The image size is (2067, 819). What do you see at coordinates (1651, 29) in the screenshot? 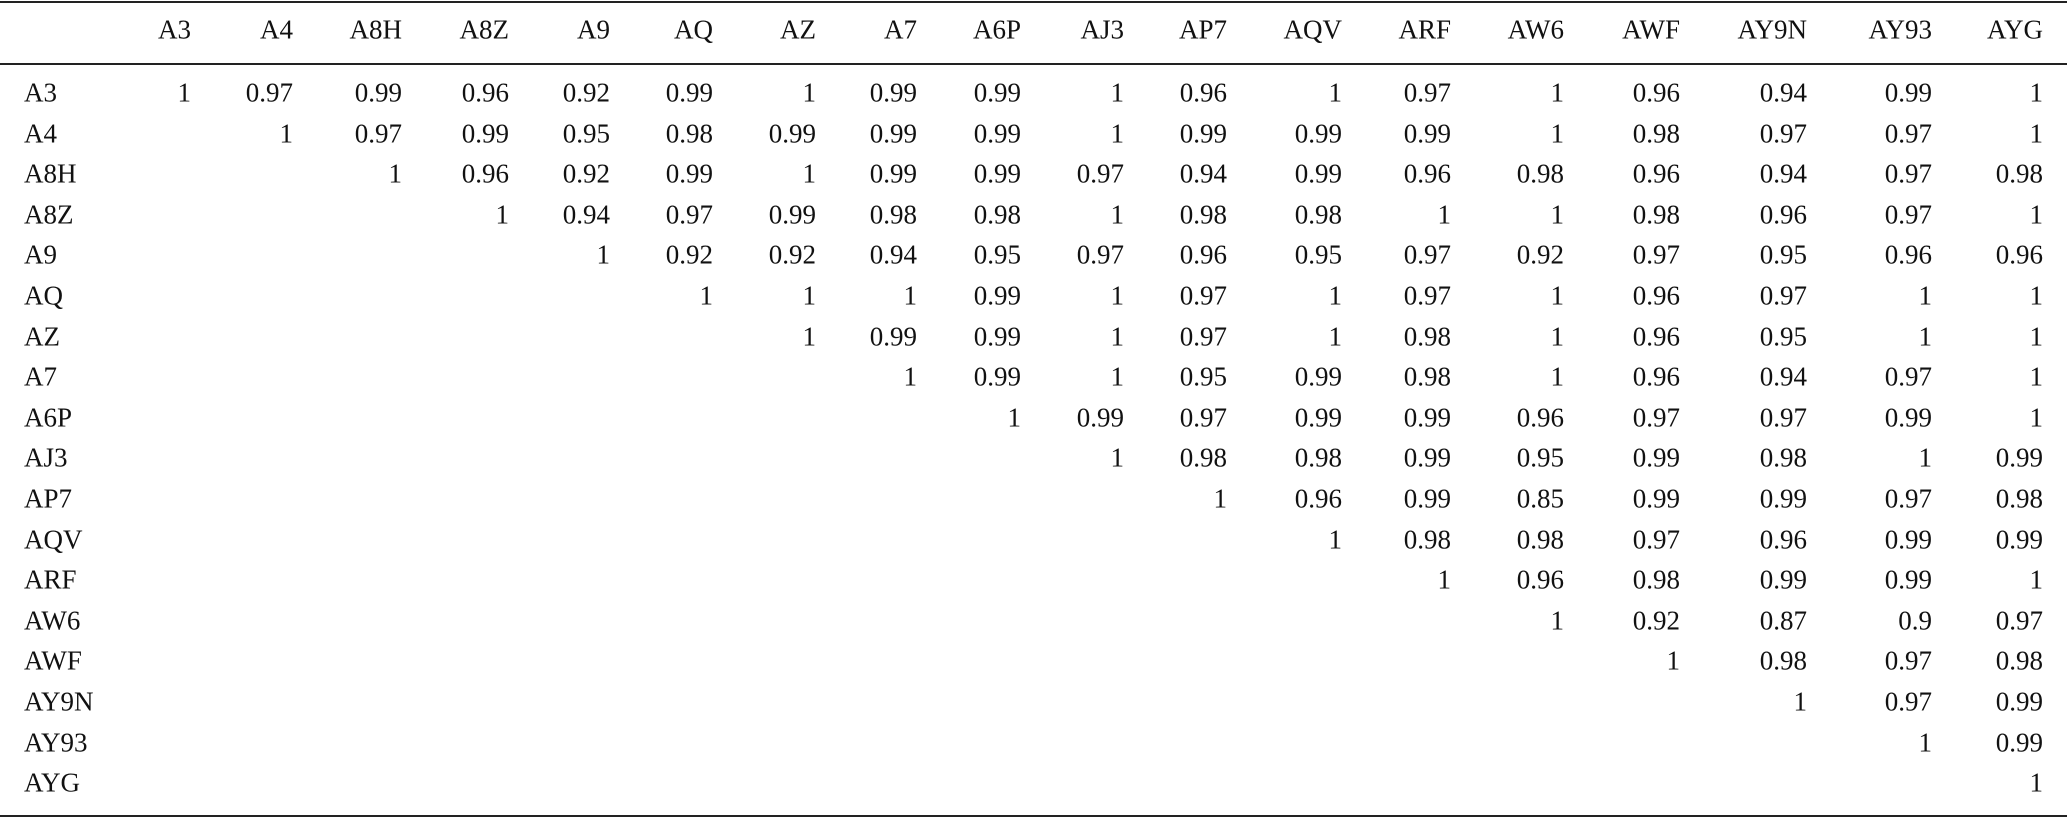
I see `column-header: AWF` at bounding box center [1651, 29].